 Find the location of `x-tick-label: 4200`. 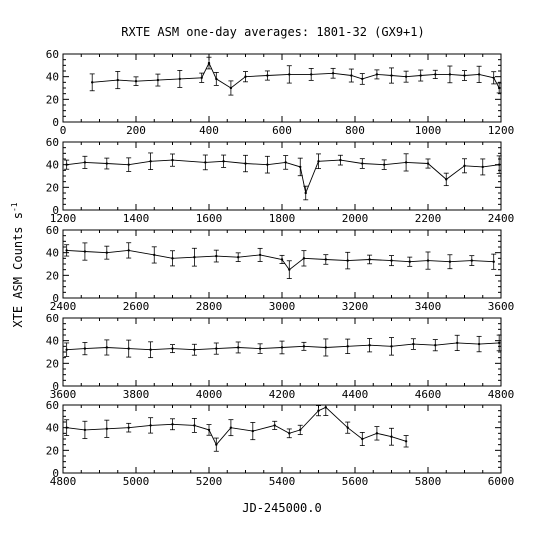

x-tick-label: 4200 is located at coordinates (282, 394).